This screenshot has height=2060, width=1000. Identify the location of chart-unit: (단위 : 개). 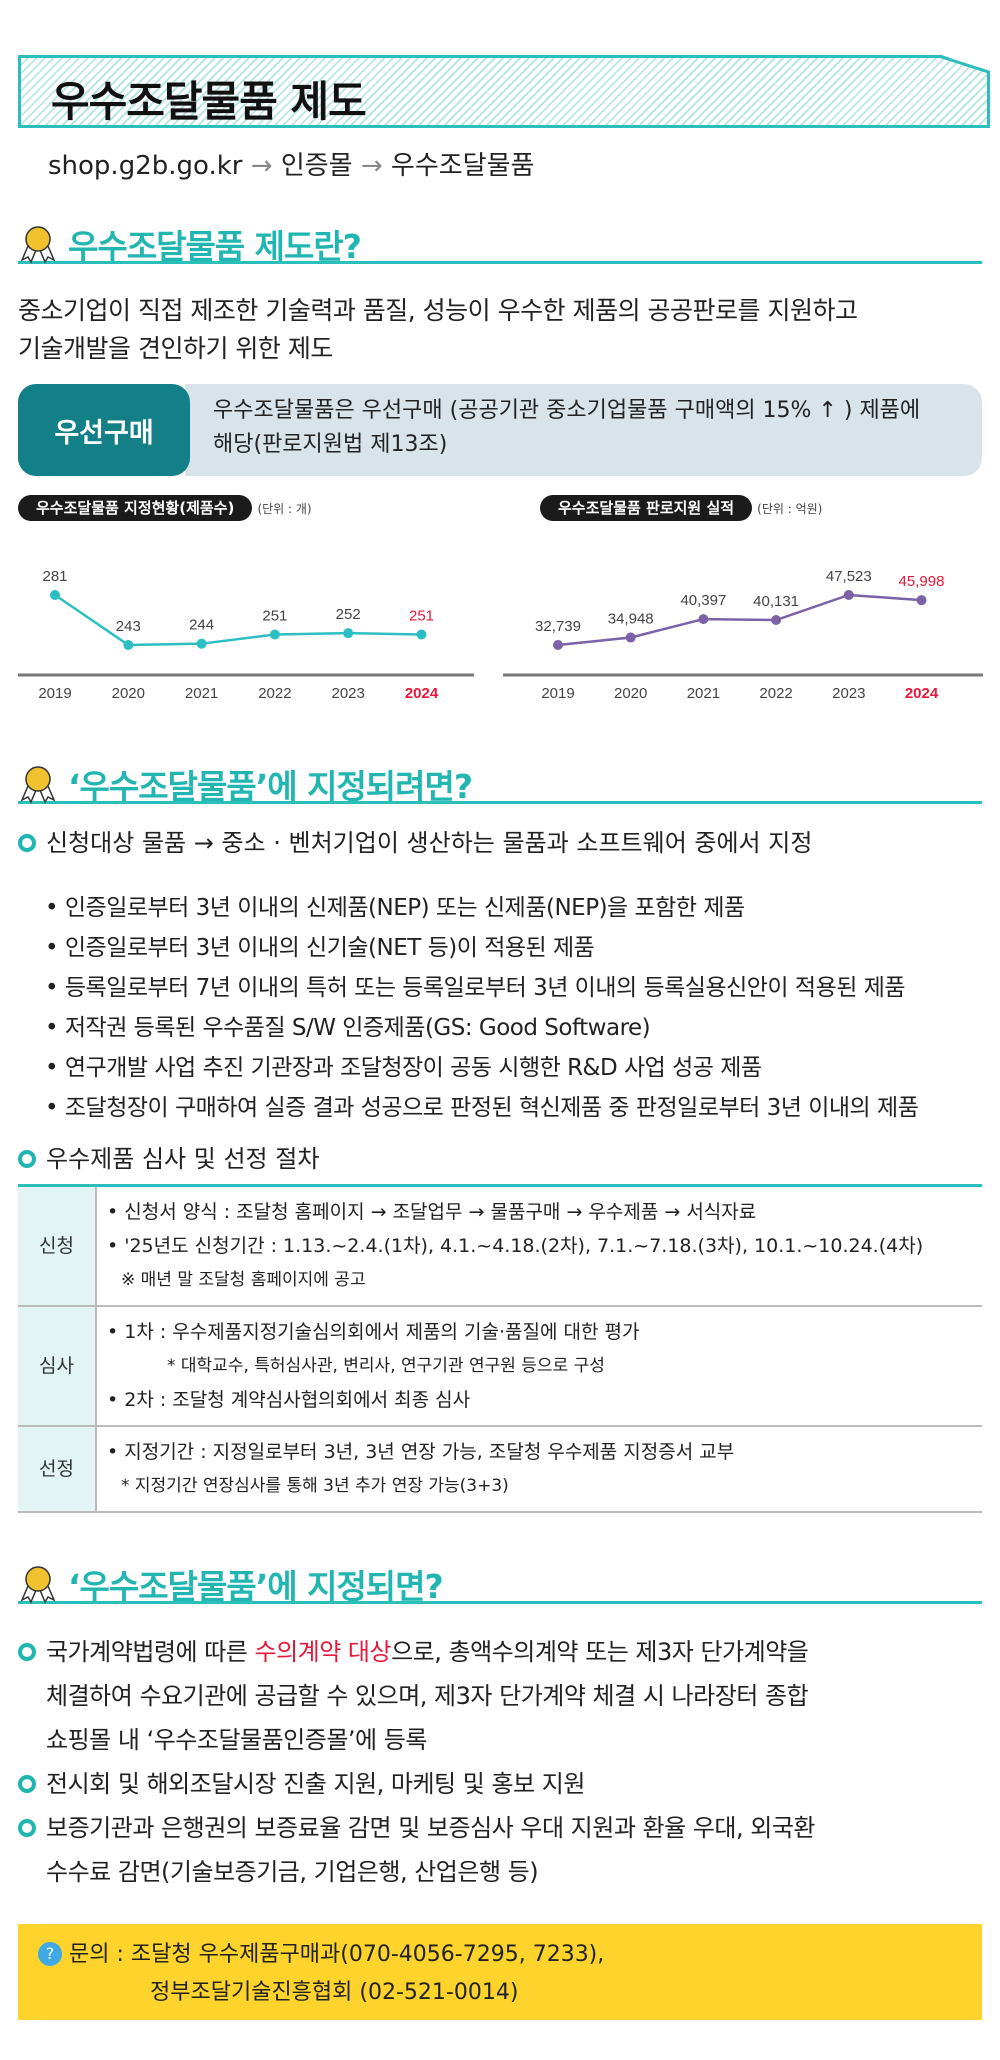
(284, 509).